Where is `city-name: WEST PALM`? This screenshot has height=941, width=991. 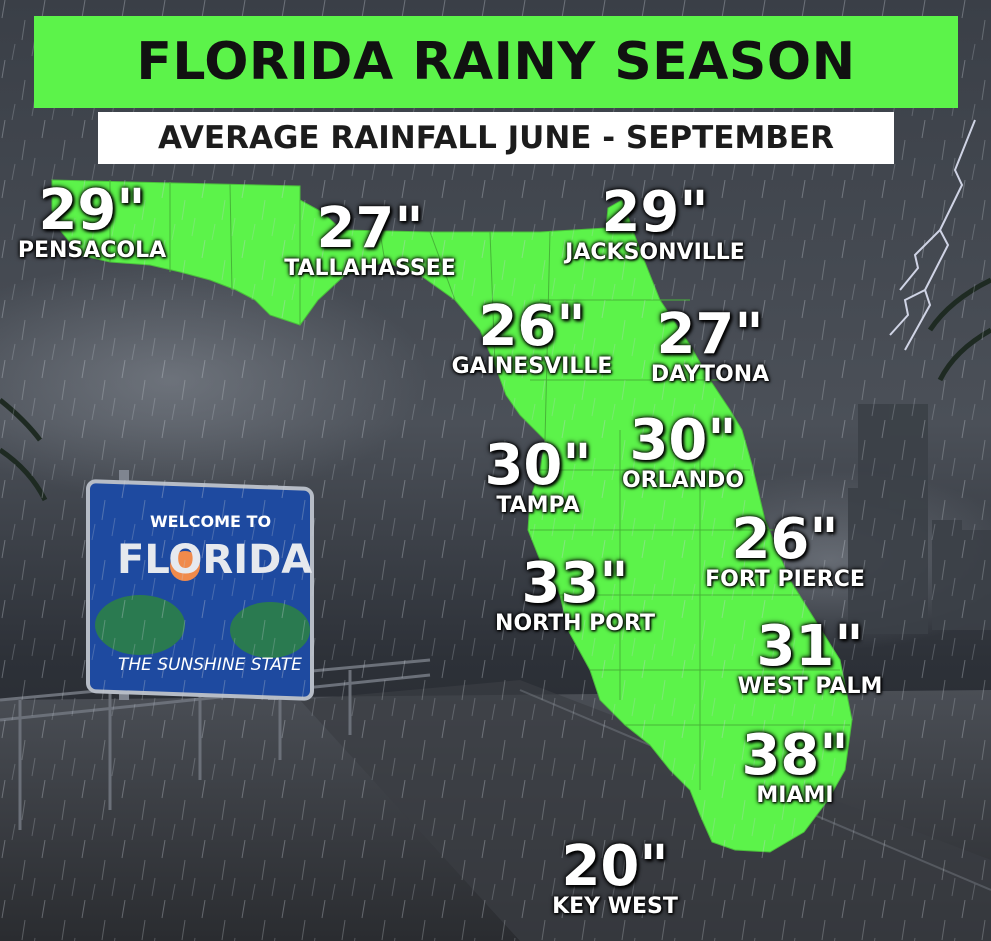
city-name: WEST PALM is located at coordinates (810, 686).